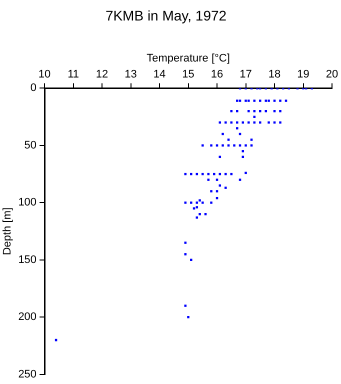  What do you see at coordinates (217, 74) in the screenshot?
I see `x-tick-label: 16` at bounding box center [217, 74].